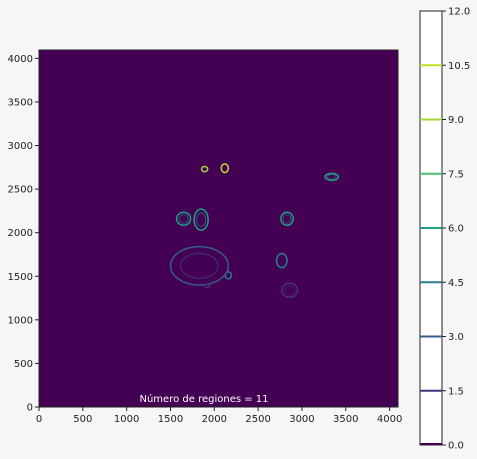 This screenshot has height=459, width=477. I want to click on colorbar-tick-label: 3.0, so click(456, 337).